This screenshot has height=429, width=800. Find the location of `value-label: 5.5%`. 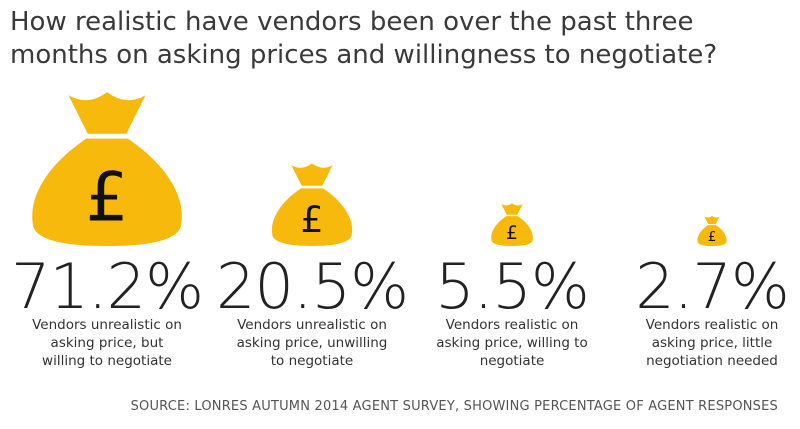

value-label: 5.5% is located at coordinates (512, 286).